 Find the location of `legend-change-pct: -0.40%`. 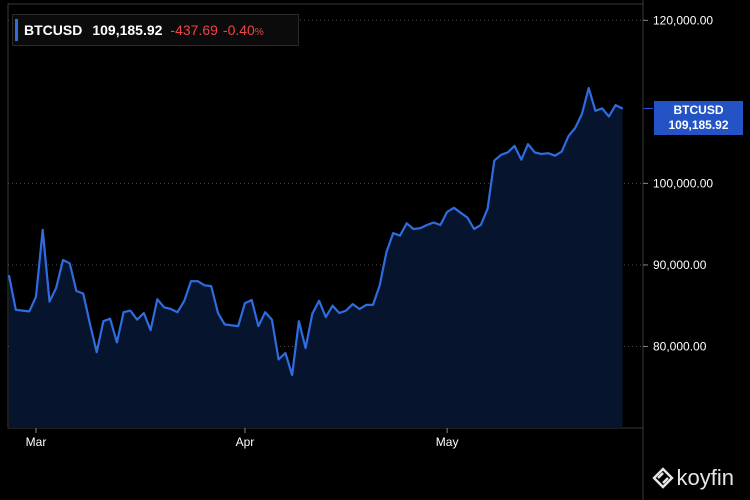

legend-change-pct: -0.40% is located at coordinates (243, 30).